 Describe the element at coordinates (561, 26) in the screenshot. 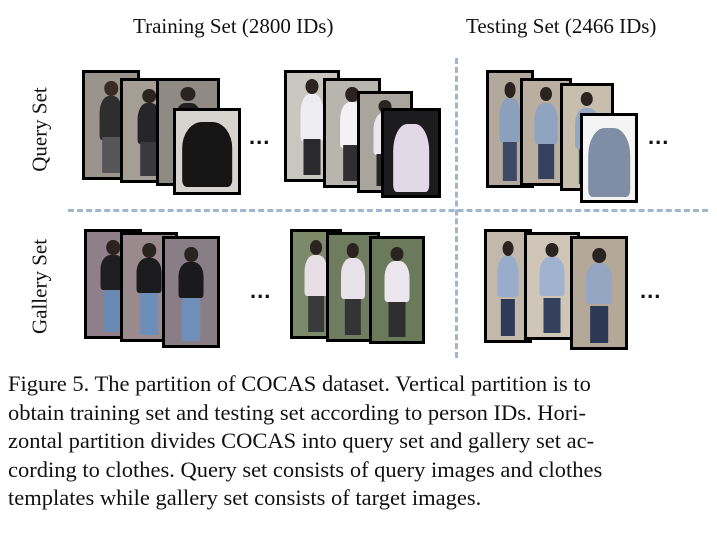

I see `testing-set-title: Testing Set (2466 IDs)` at that location.